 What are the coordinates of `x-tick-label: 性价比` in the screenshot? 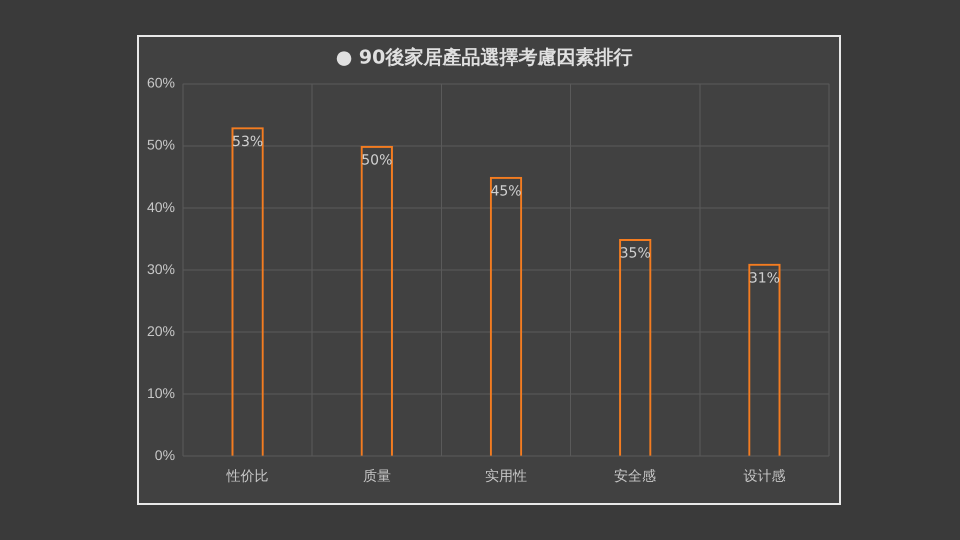 It's located at (247, 475).